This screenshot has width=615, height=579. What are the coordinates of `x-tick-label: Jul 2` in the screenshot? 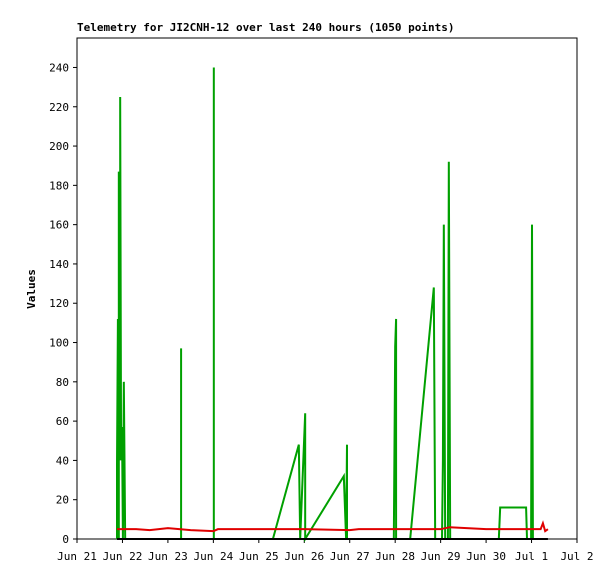 It's located at (576, 556).